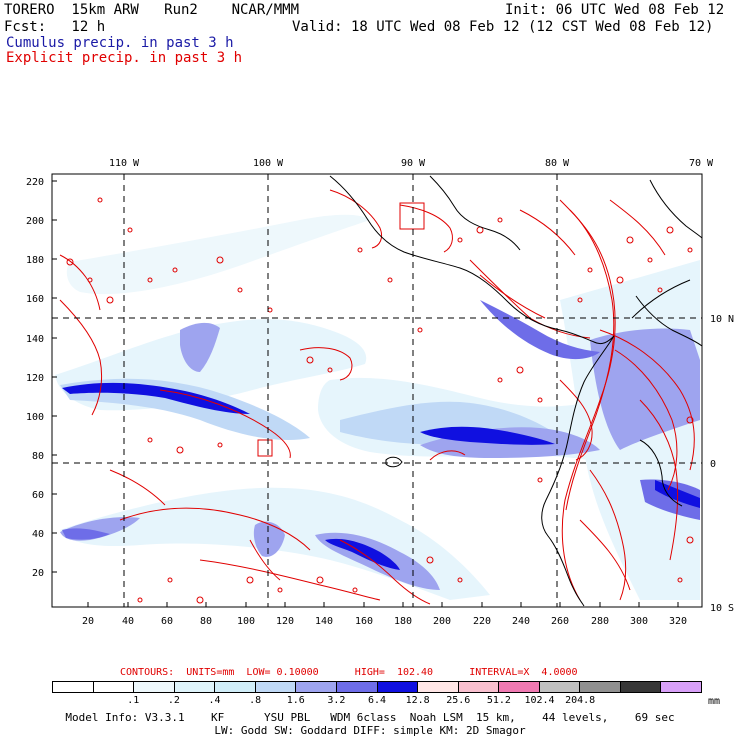 The image size is (740, 740). I want to click on init-time: Init: 06 UTC Wed 08 Feb 12, so click(615, 10).